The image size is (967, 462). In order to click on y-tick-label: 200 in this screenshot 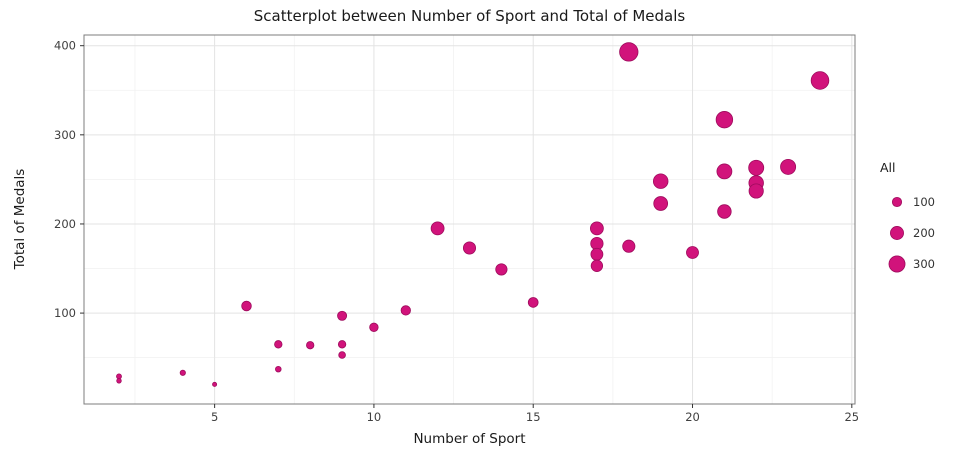, I will do `click(65, 224)`.